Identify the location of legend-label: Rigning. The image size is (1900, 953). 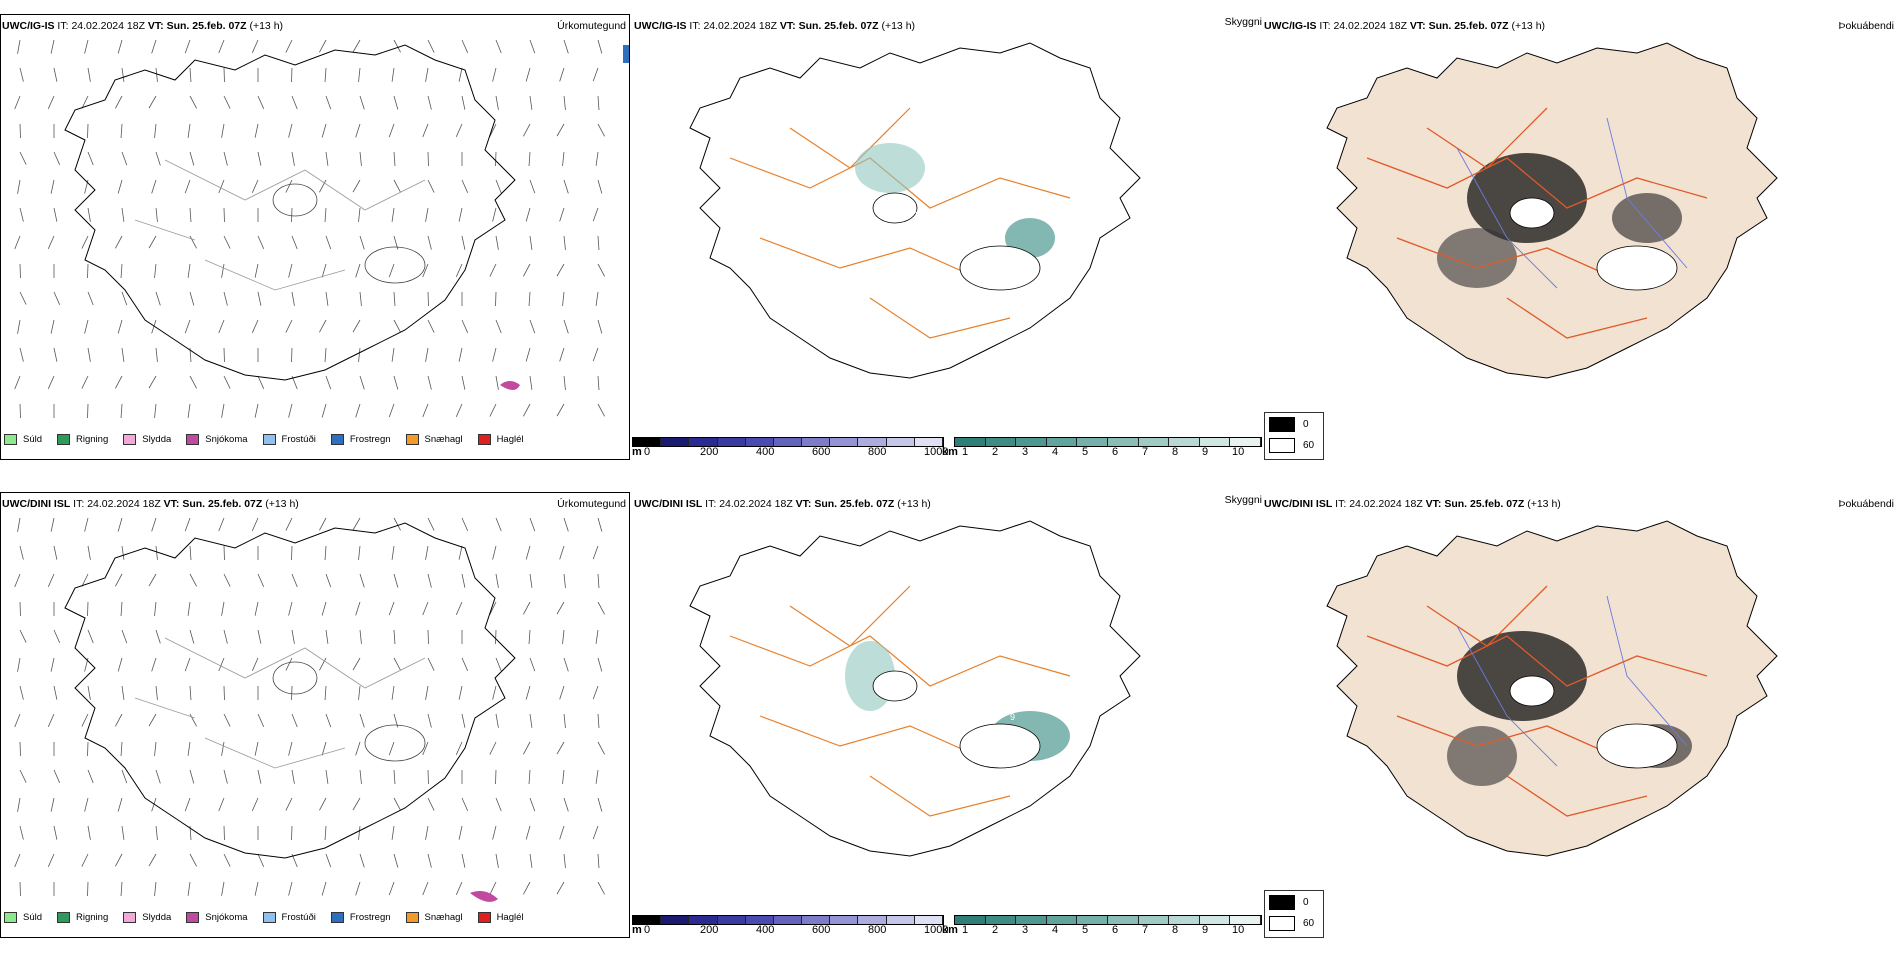
(92, 917).